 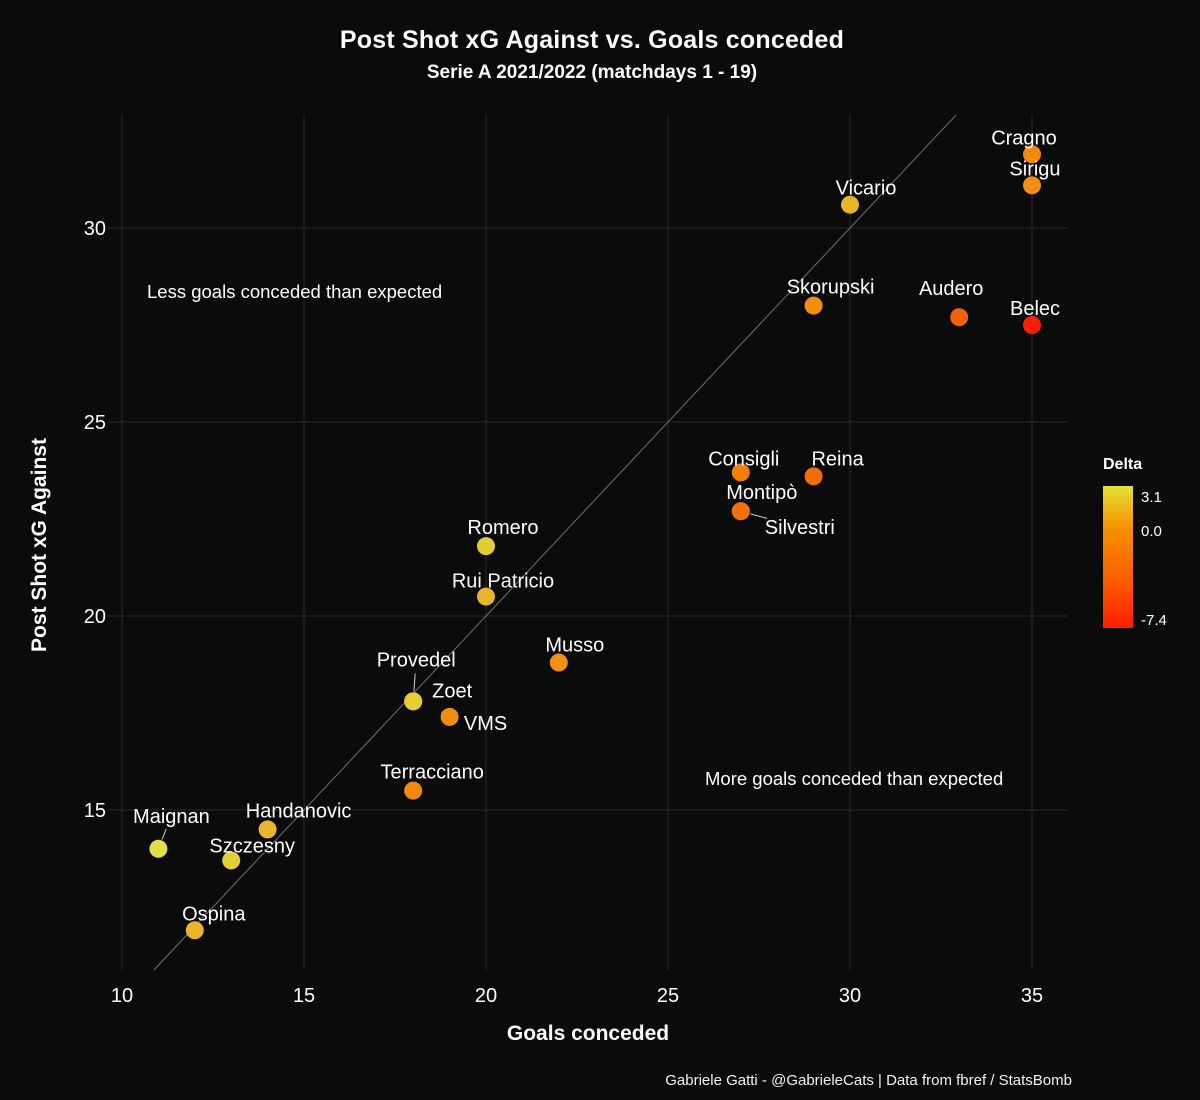 What do you see at coordinates (740, 511) in the screenshot?
I see `data-point-silvestri` at bounding box center [740, 511].